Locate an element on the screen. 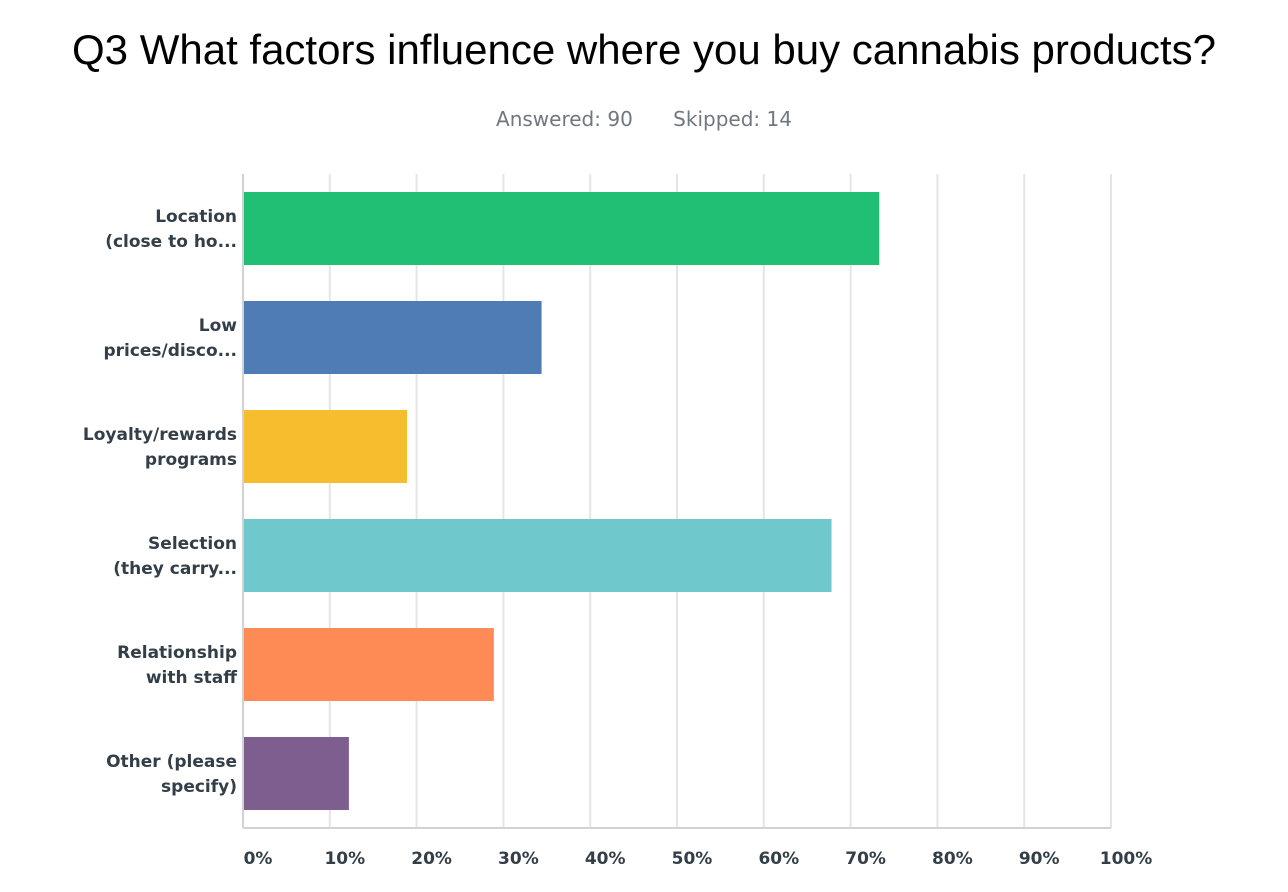 The image size is (1288, 892). x-tick-label: 50% is located at coordinates (692, 859).